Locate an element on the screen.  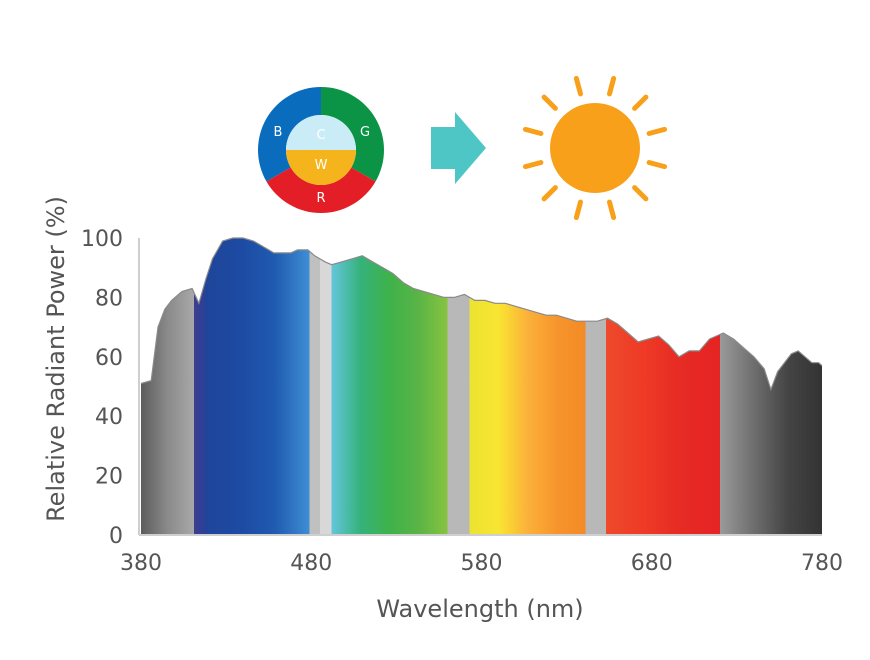
x-tick-label: 580 is located at coordinates (482, 563).